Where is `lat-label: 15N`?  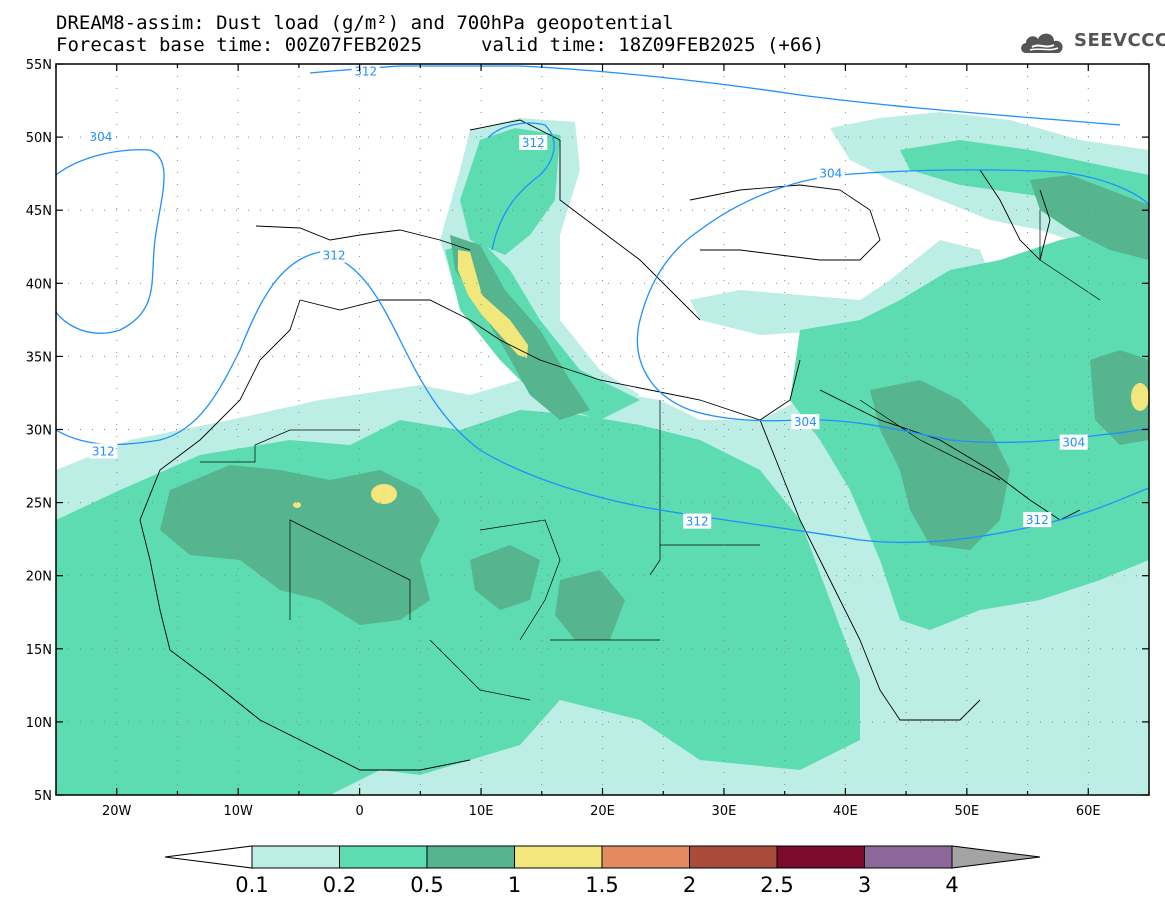 lat-label: 15N is located at coordinates (39, 650).